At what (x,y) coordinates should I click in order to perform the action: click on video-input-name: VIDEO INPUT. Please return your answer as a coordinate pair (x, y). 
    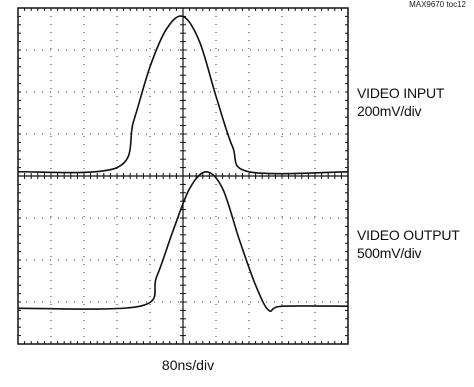
    Looking at the image, I should click on (401, 93).